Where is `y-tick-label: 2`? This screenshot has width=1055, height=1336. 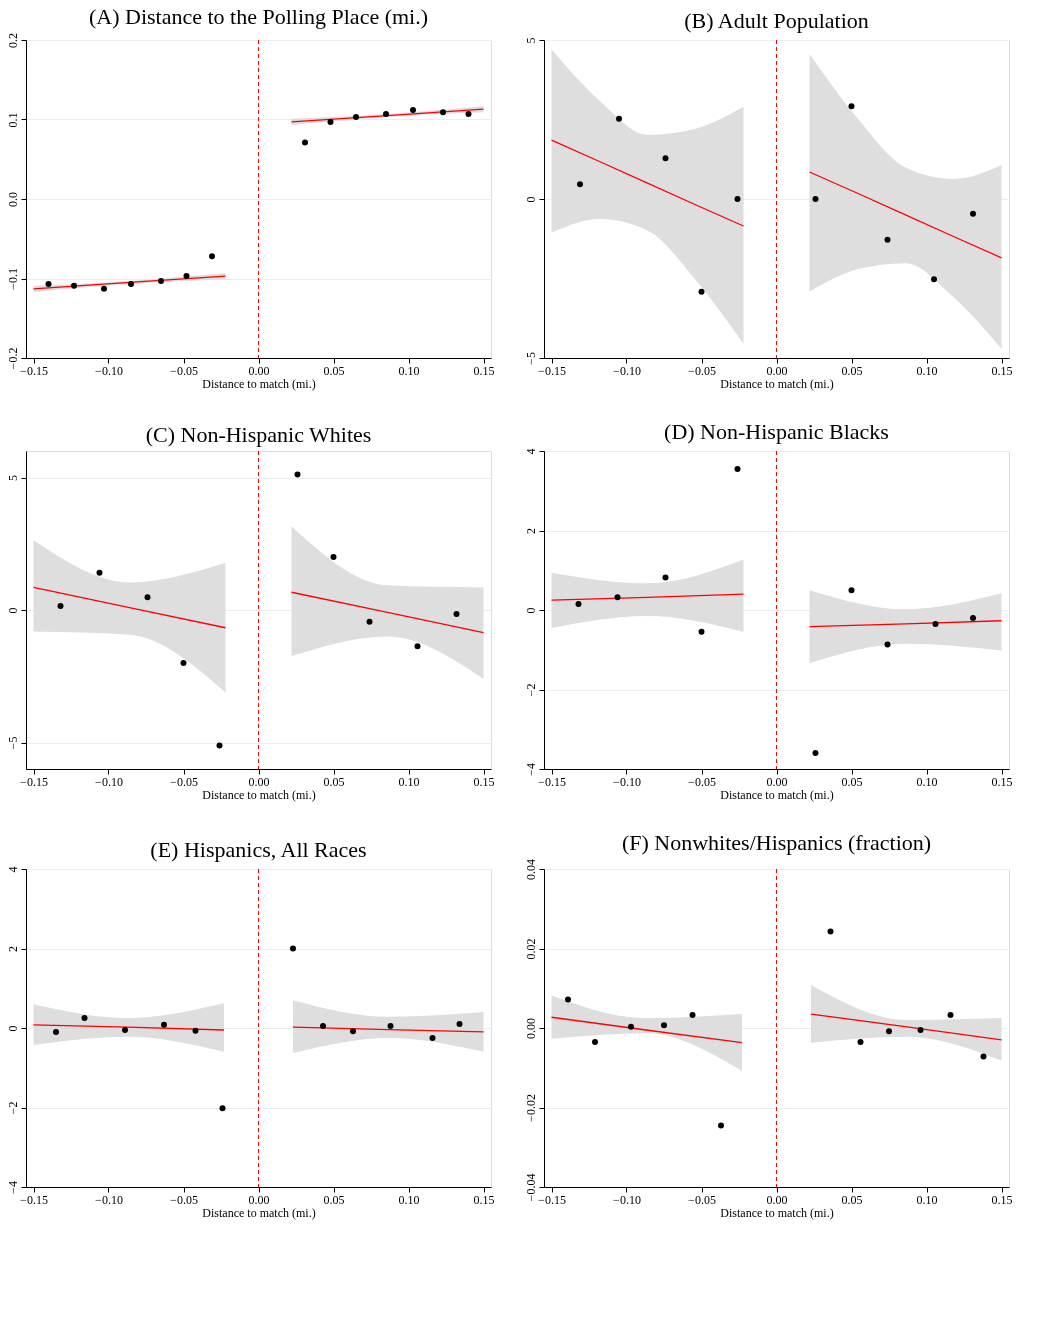
y-tick-label: 2 is located at coordinates (530, 531).